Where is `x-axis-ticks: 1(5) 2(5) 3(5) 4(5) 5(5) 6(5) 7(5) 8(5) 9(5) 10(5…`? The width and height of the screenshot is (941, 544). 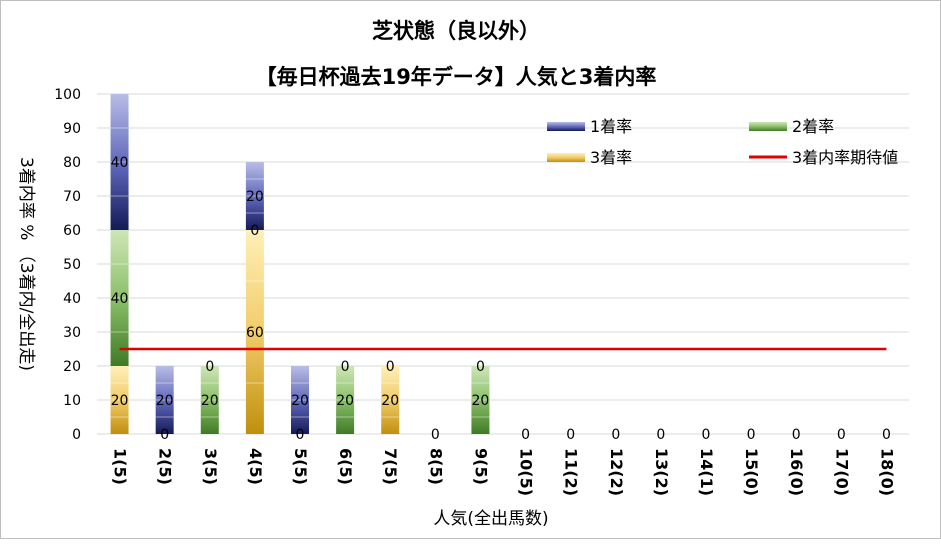
x-axis-ticks: 1(5) 2(5) 3(5) 4(5) 5(5) 6(5) 7(5) 8(5) 9(5) 10(5… is located at coordinates (504, 472).